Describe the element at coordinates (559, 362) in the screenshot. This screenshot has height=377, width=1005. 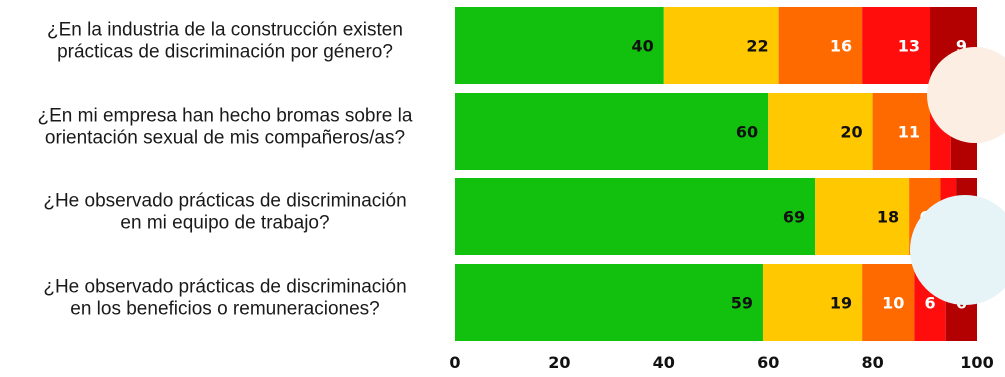
I see `x-tick-label: 20` at that location.